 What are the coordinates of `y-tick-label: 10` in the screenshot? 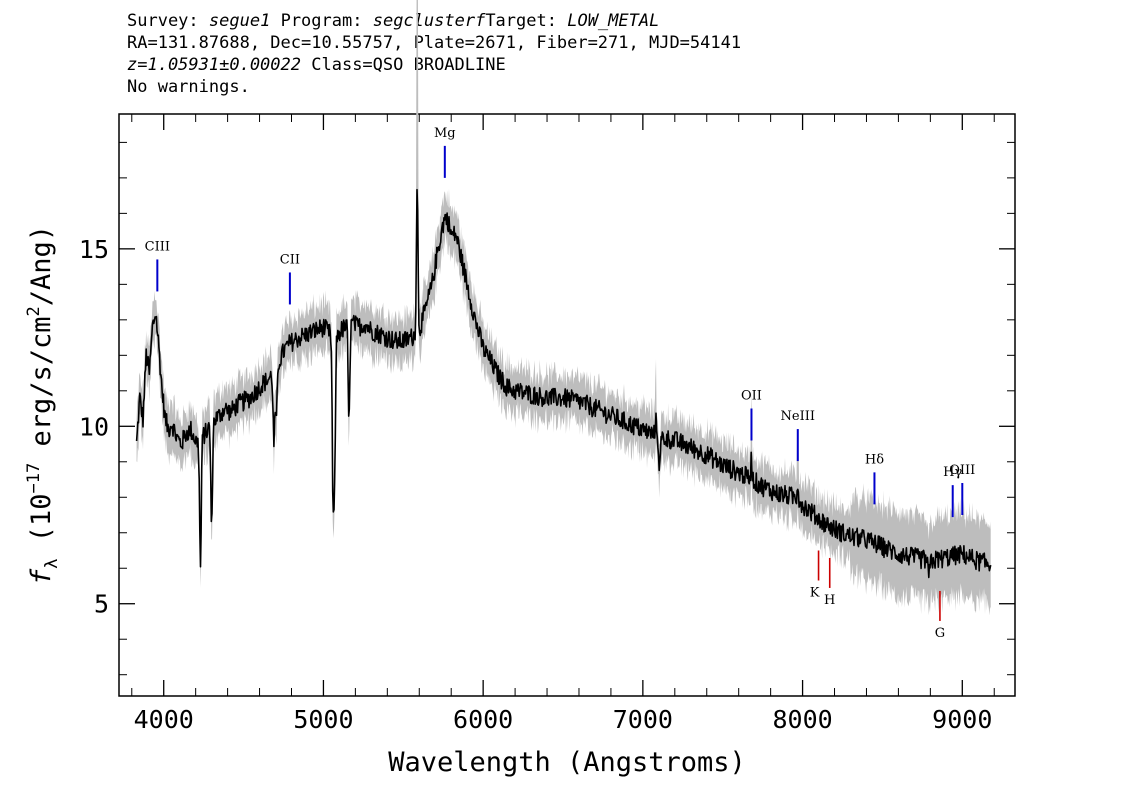 It's located at (94, 426).